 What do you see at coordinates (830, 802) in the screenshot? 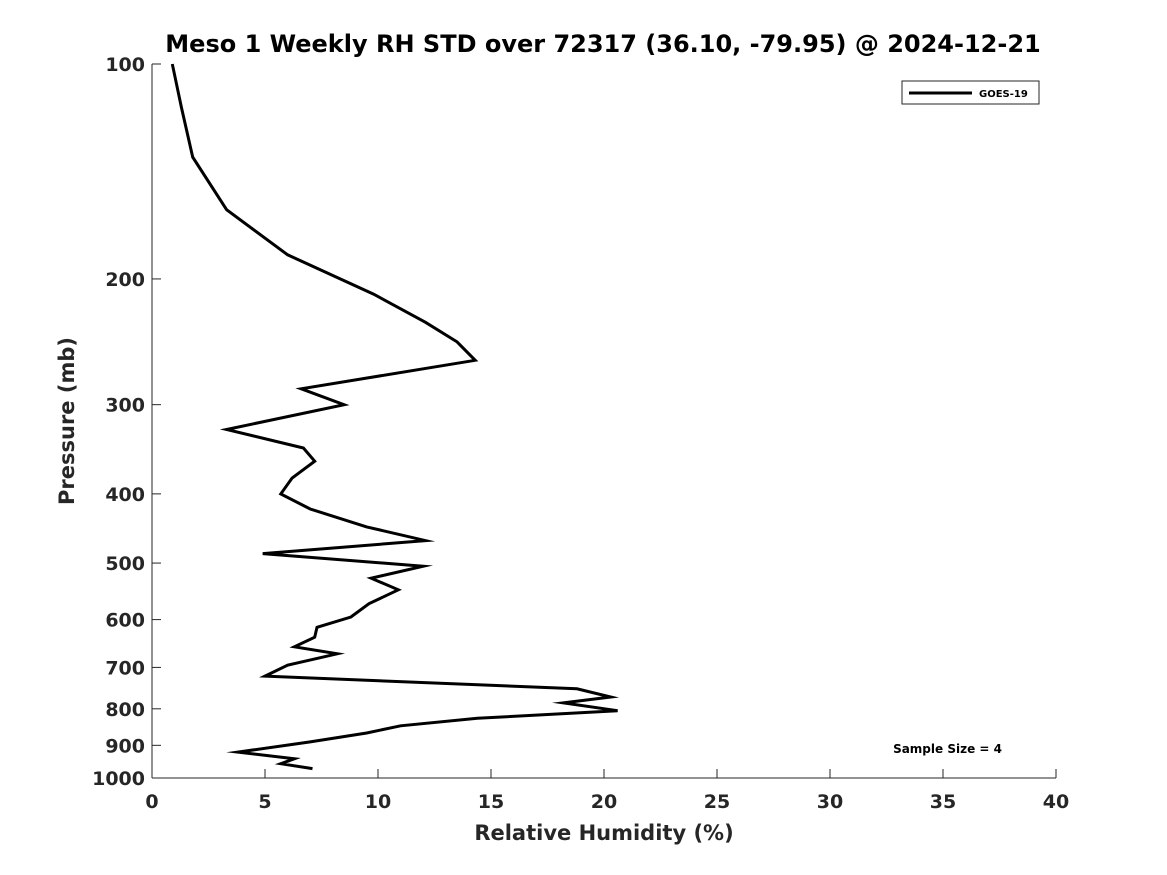
I see `x-tick-label: 30` at bounding box center [830, 802].